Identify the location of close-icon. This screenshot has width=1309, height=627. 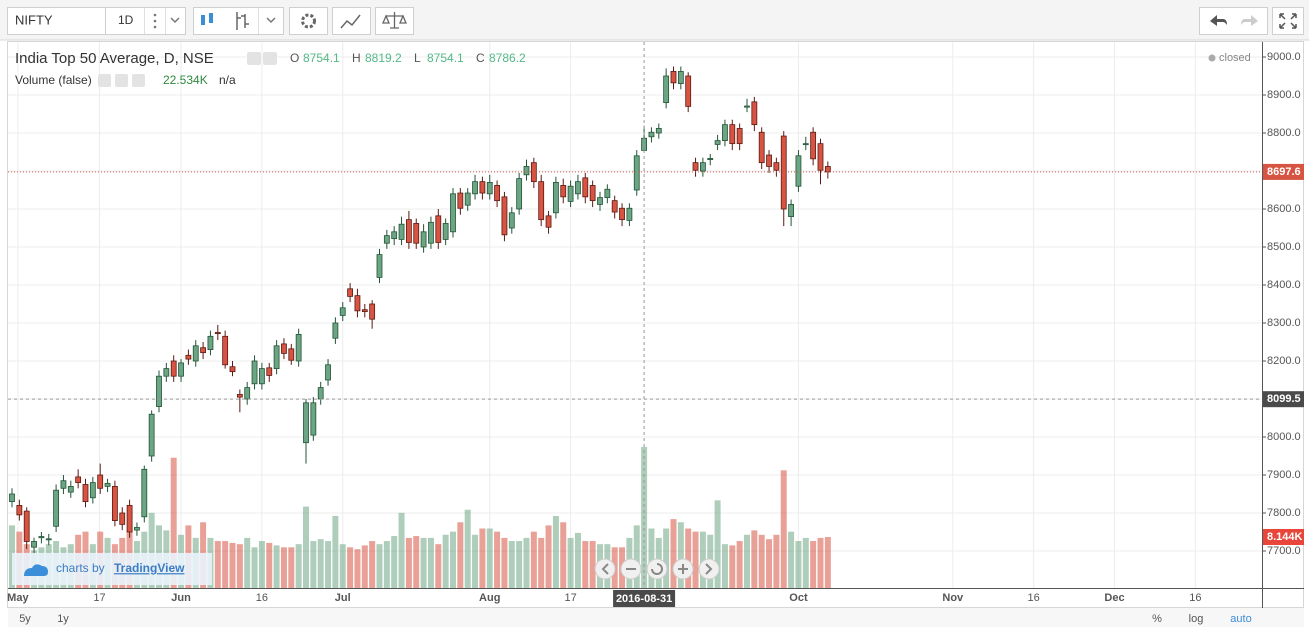
(138, 80).